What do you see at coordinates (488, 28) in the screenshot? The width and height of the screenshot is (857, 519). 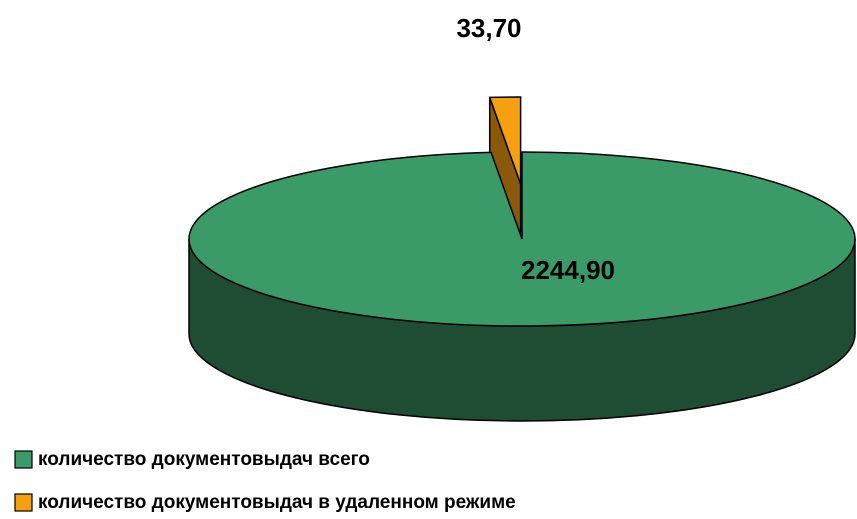 I see `value-label: 33,70` at bounding box center [488, 28].